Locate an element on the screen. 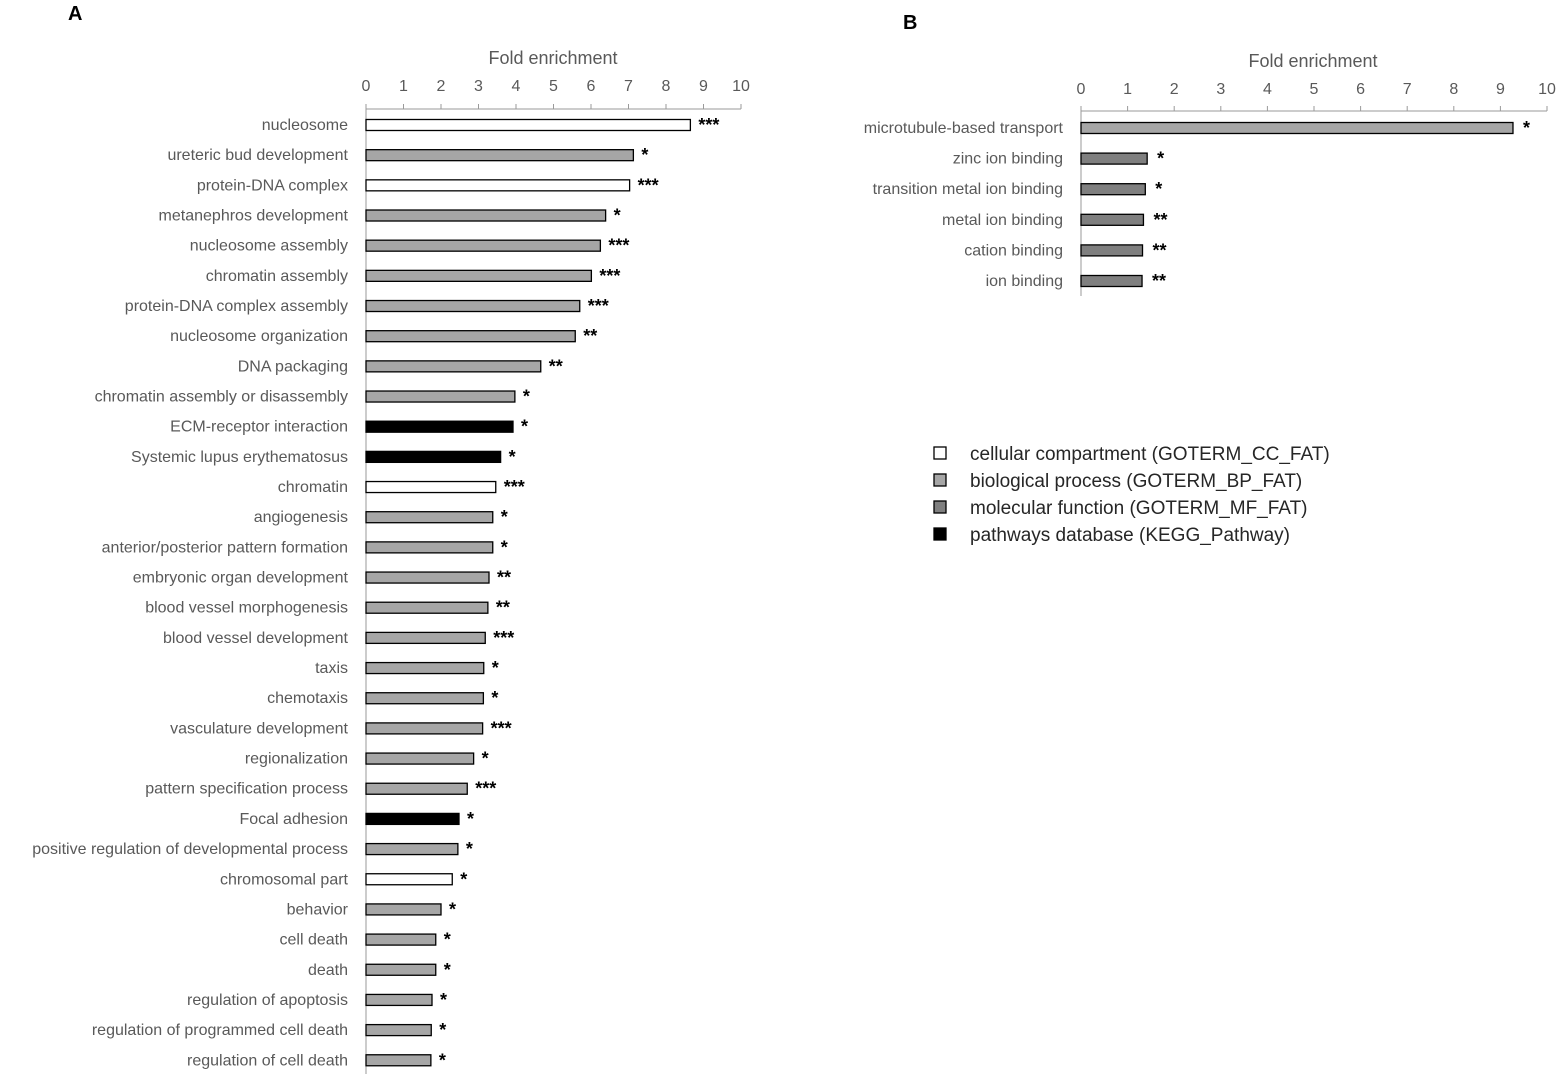 This screenshot has height=1079, width=1559. bar-row: metal ion binding ** is located at coordinates (1054, 220).